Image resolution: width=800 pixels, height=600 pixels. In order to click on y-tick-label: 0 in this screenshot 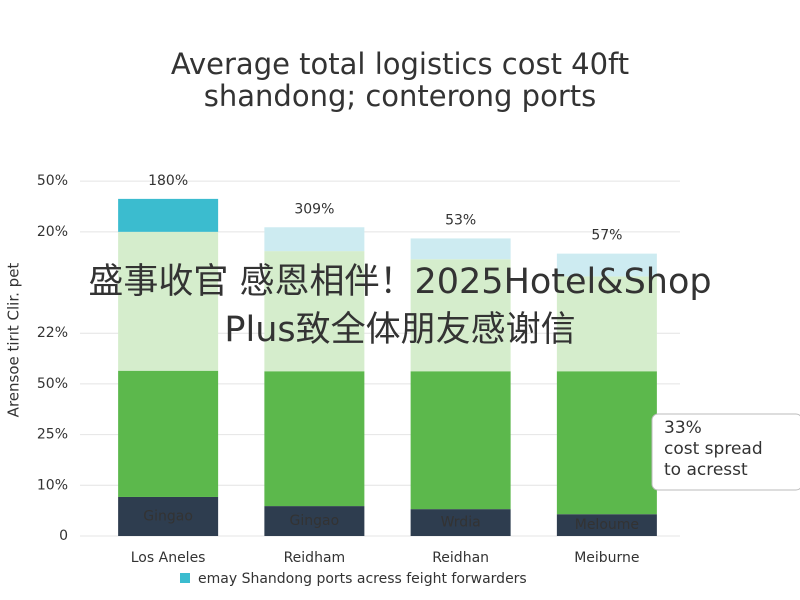, I will do `click(63, 536)`.